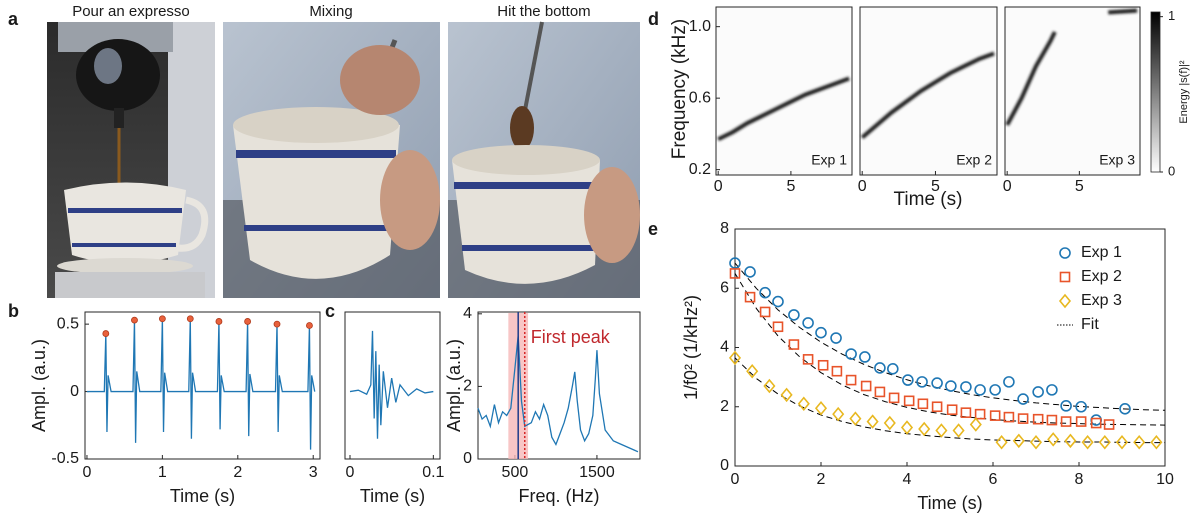 Image resolution: width=1195 pixels, height=522 pixels. Describe the element at coordinates (515, 472) in the screenshot. I see `x-tick-label: 500` at that location.